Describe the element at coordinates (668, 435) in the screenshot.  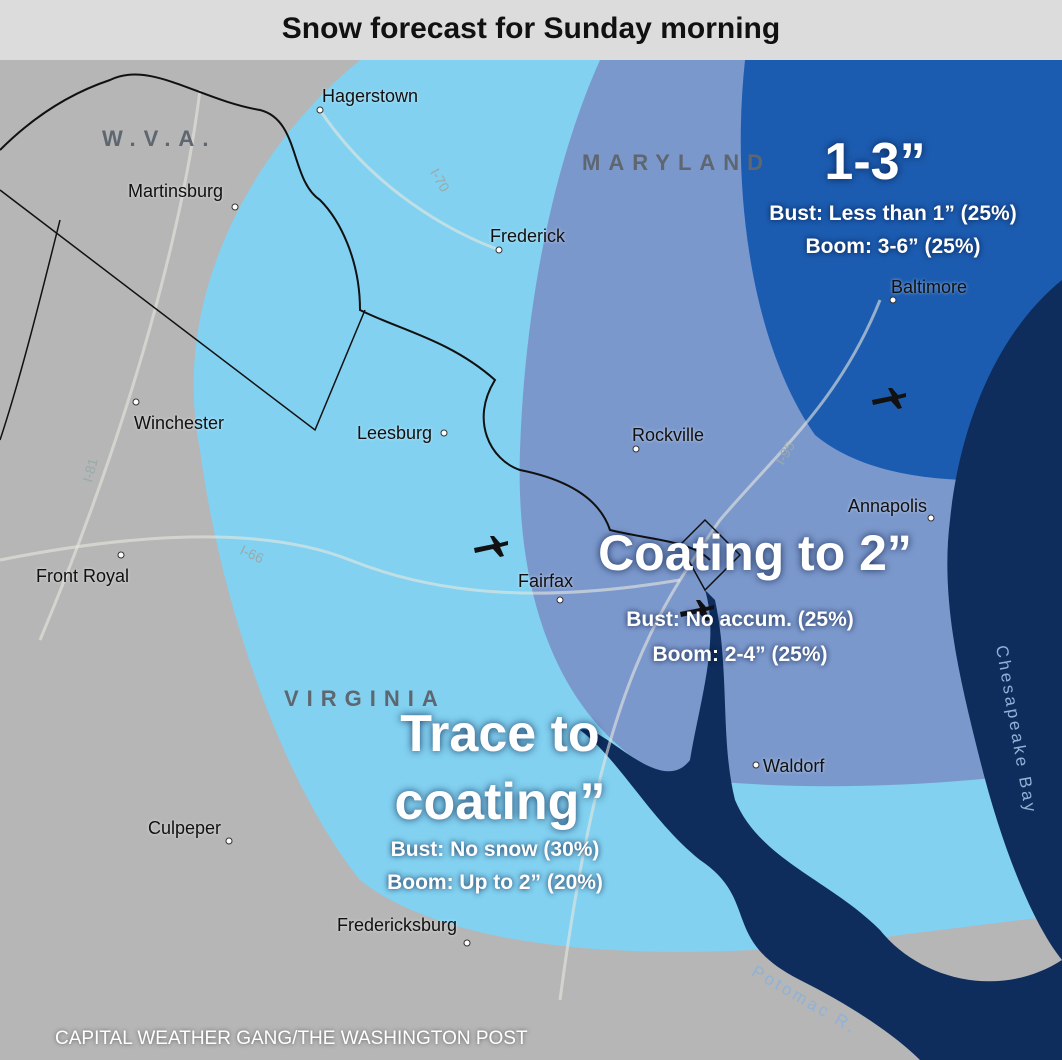
I see `city-label: Rockville` at that location.